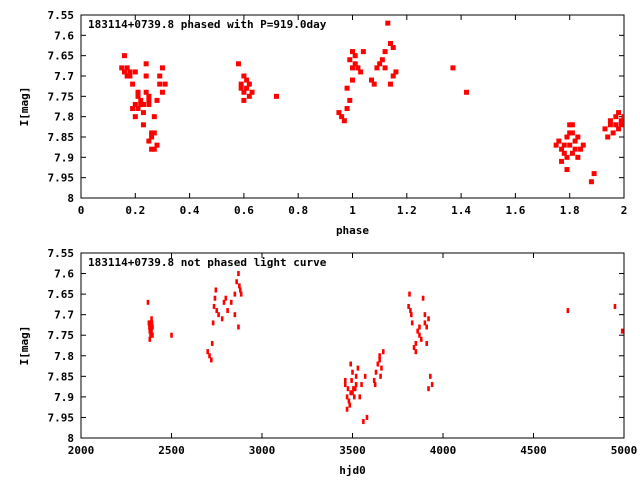 The width and height of the screenshot is (640, 480). What do you see at coordinates (61, 137) in the screenshot?
I see `chart-0-y-tick-label: 7.85` at bounding box center [61, 137].